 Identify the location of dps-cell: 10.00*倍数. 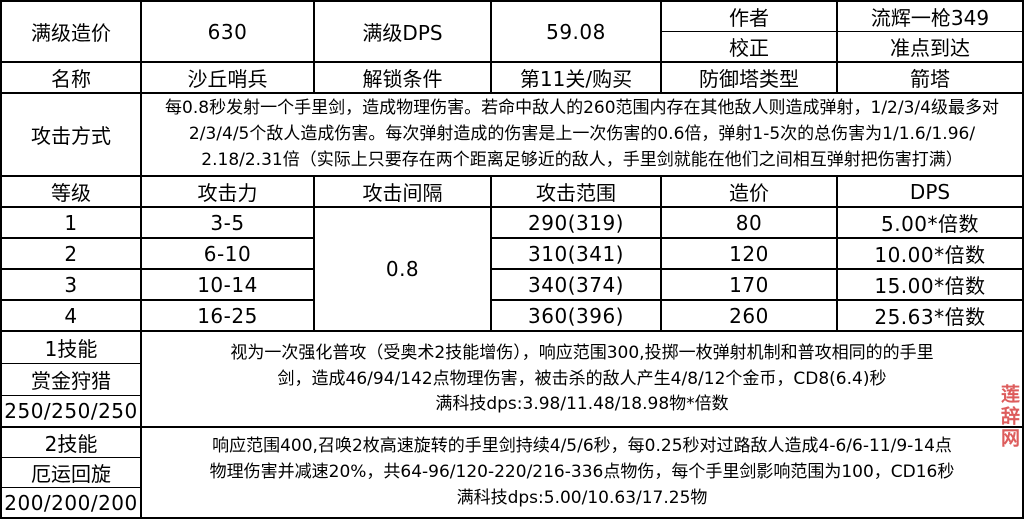
(930, 254).